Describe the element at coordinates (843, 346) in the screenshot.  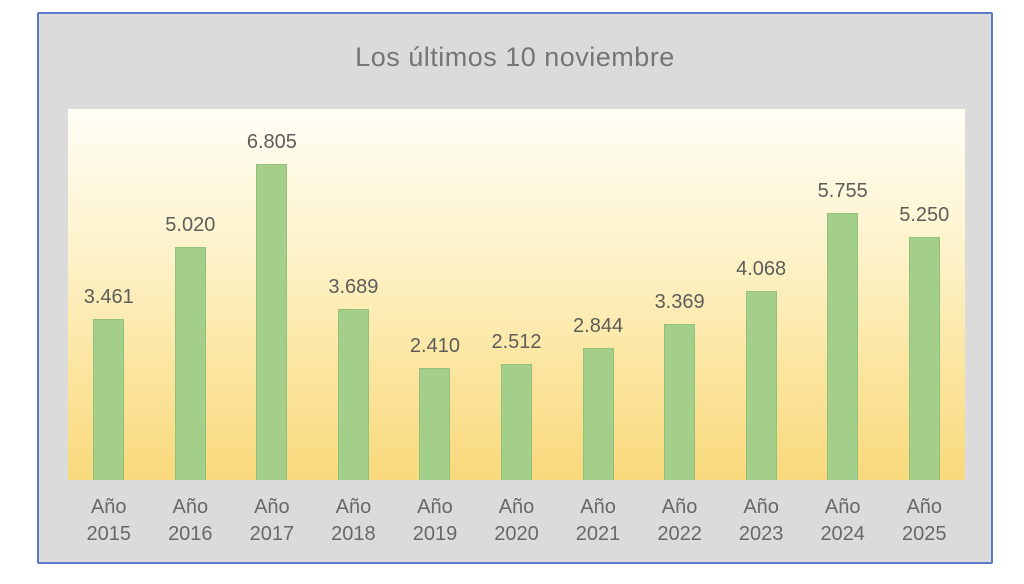
I see `bar-2024` at that location.